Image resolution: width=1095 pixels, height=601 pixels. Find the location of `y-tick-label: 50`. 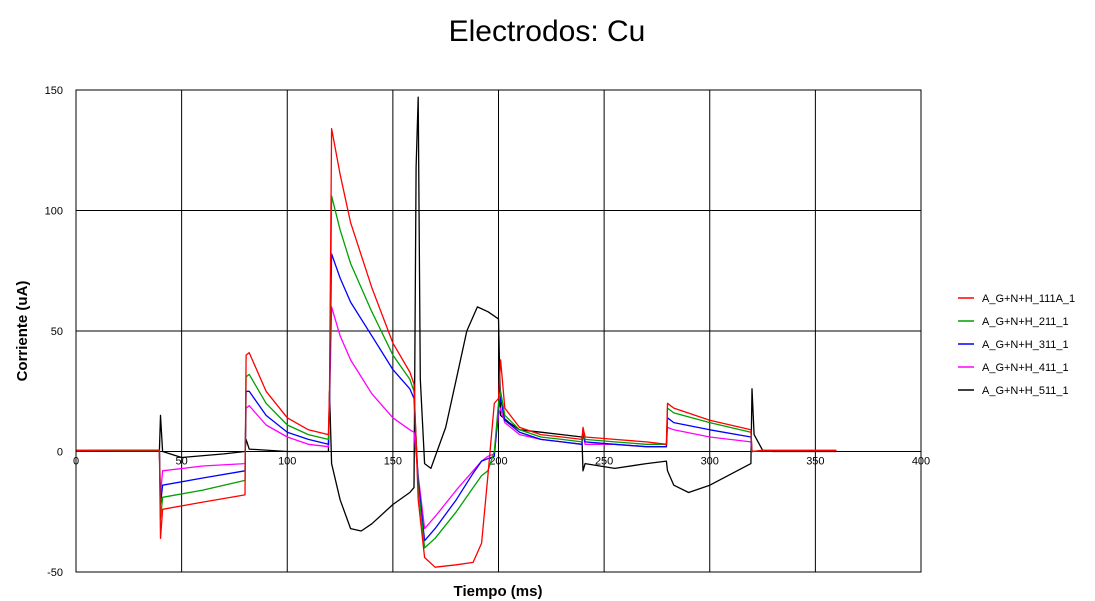

y-tick-label: 50 is located at coordinates (57, 332).